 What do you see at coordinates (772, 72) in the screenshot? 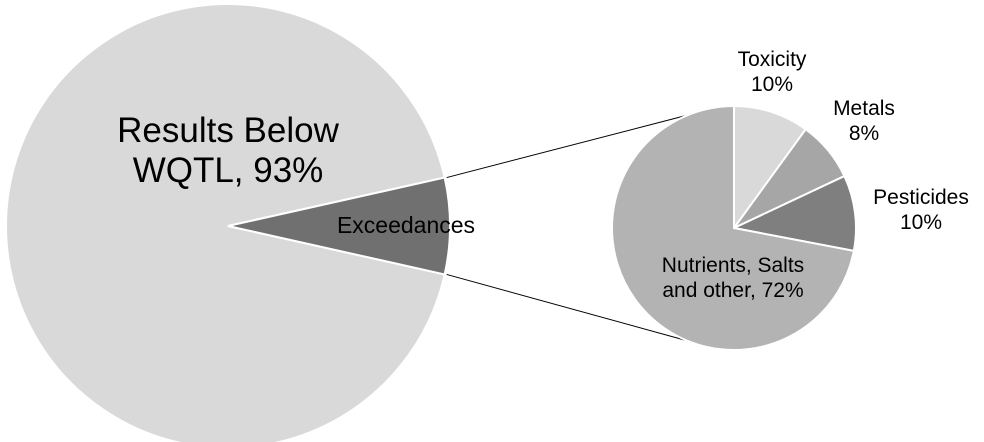
I see `label-toxicity: Toxicity 10%` at bounding box center [772, 72].